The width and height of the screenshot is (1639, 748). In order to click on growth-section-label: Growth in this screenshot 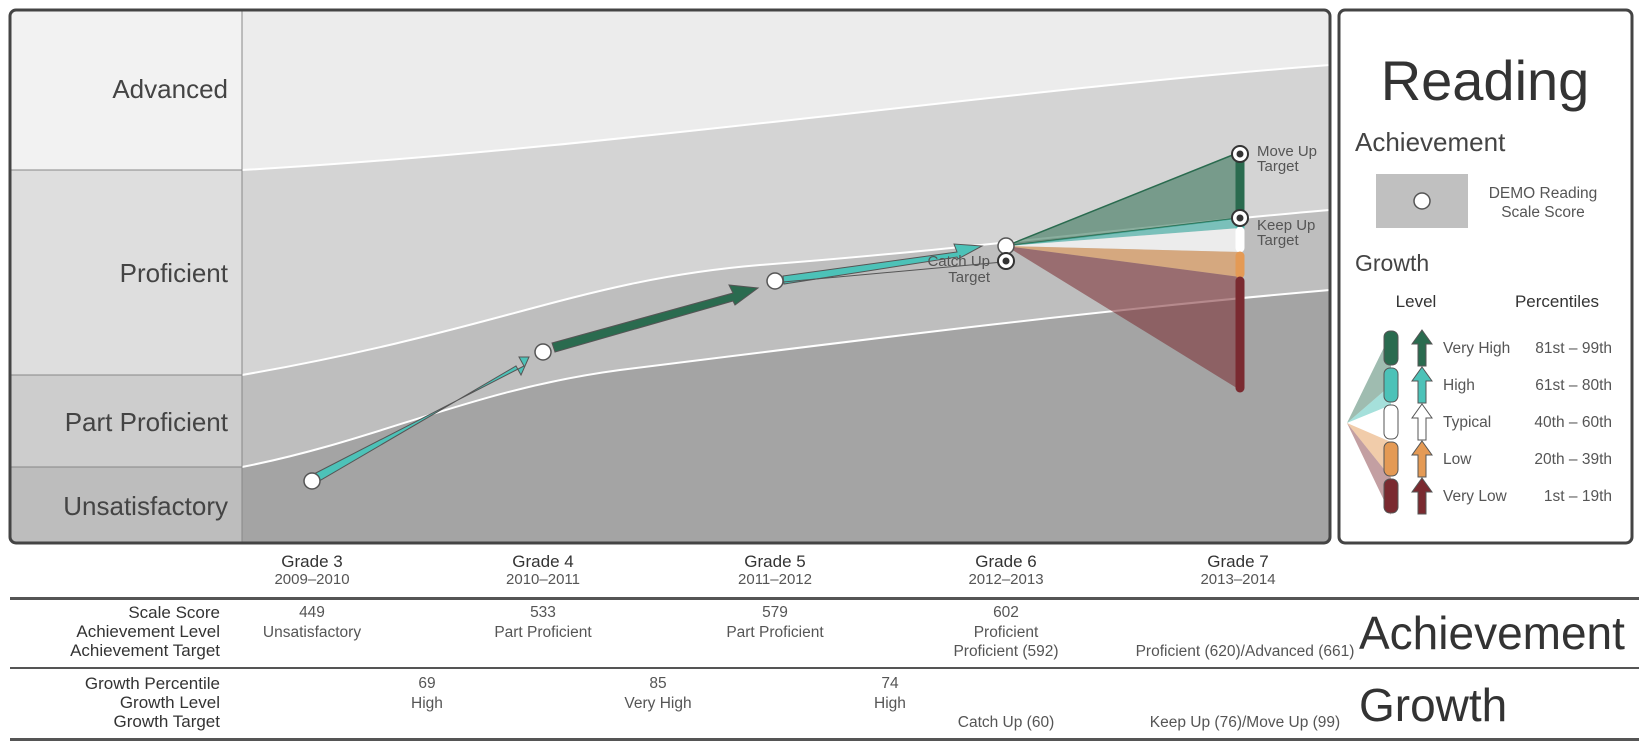, I will do `click(1433, 705)`.